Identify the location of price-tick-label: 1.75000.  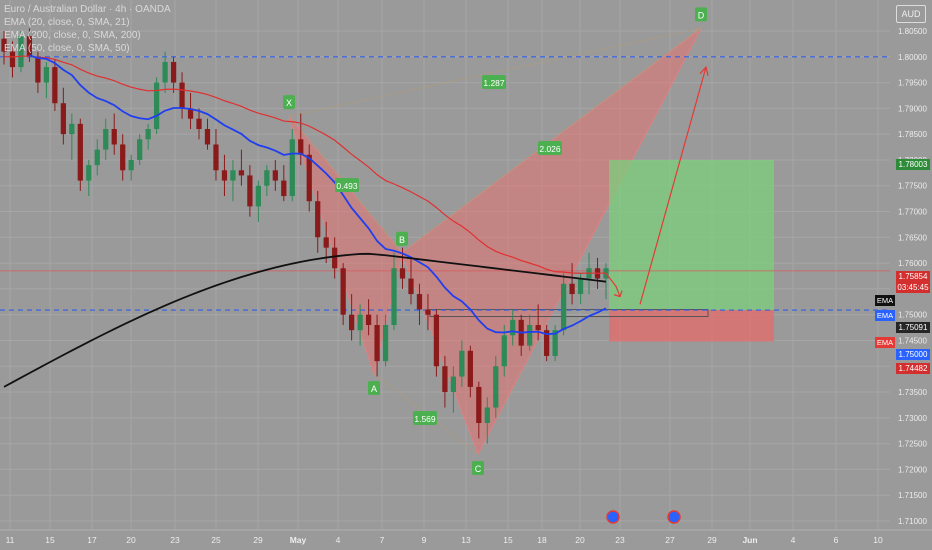
(912, 315).